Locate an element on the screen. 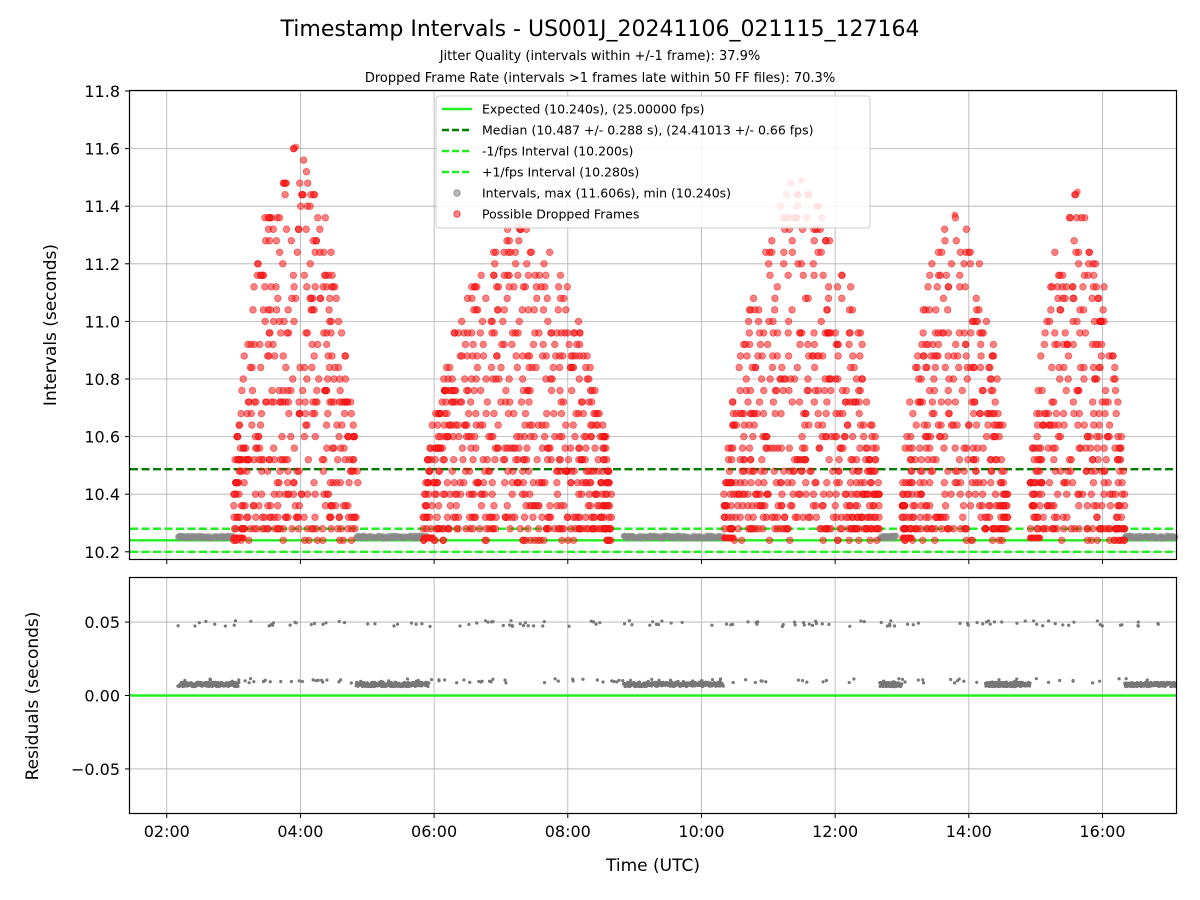 Image resolution: width=1200 pixels, height=900 pixels. top-plot-y-ticks: 10.2 10.4 10.6 10.8 11.0 11.2 11.4 11.6 11.8 is located at coordinates (107, 322).